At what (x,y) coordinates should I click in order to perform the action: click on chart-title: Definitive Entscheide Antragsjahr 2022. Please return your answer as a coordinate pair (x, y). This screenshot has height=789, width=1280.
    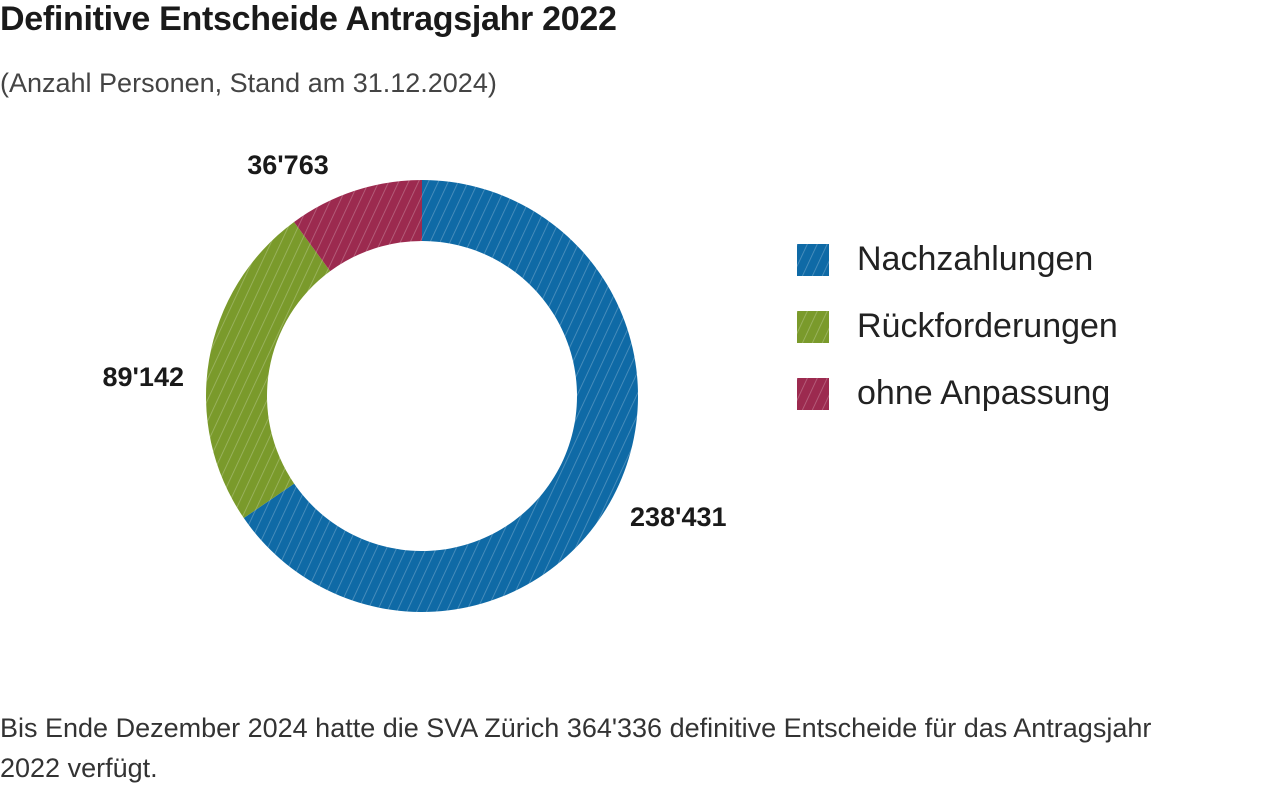
    Looking at the image, I should click on (308, 19).